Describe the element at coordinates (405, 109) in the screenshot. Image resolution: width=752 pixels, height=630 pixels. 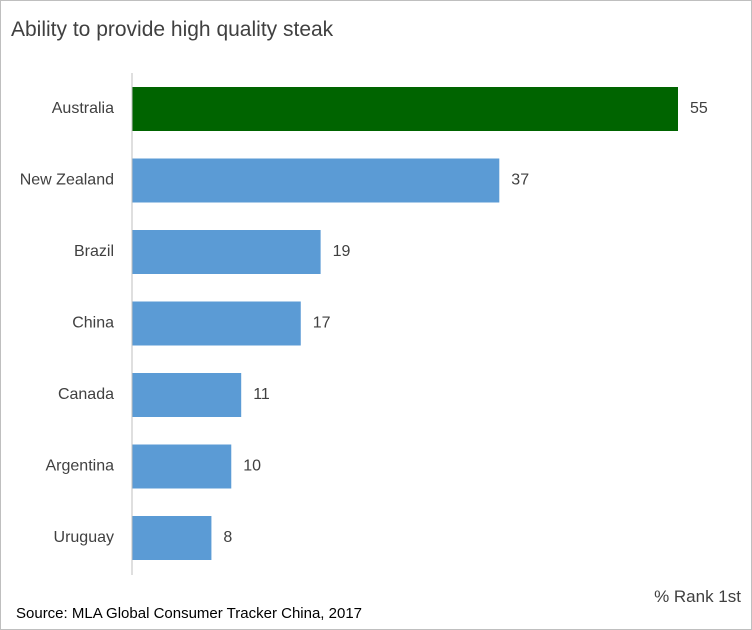
I see `bar-australia` at that location.